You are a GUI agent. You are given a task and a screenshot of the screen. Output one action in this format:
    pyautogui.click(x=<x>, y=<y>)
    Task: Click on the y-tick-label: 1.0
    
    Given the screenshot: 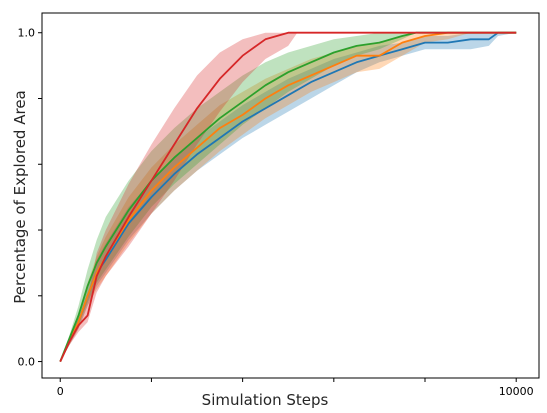 What is the action you would take?
    pyautogui.click(x=27, y=33)
    